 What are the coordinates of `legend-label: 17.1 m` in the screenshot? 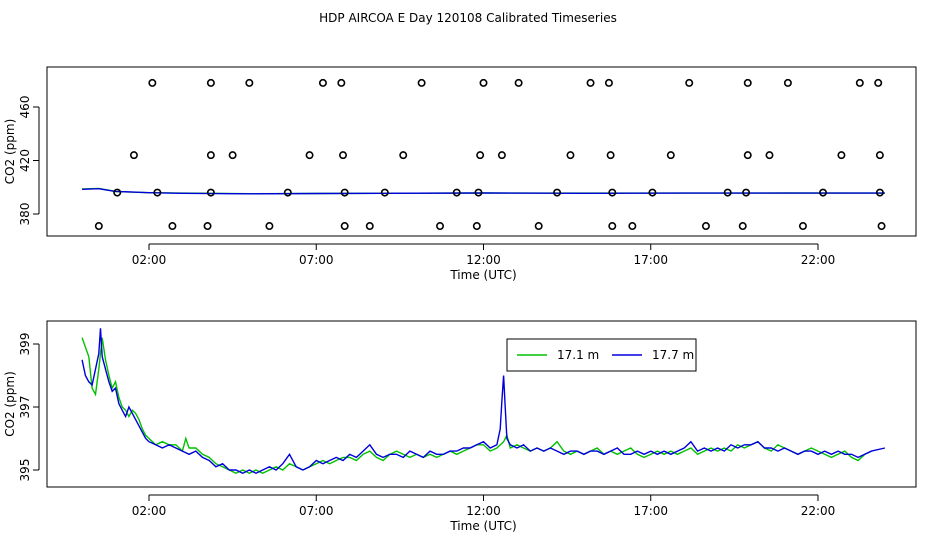 It's located at (578, 355).